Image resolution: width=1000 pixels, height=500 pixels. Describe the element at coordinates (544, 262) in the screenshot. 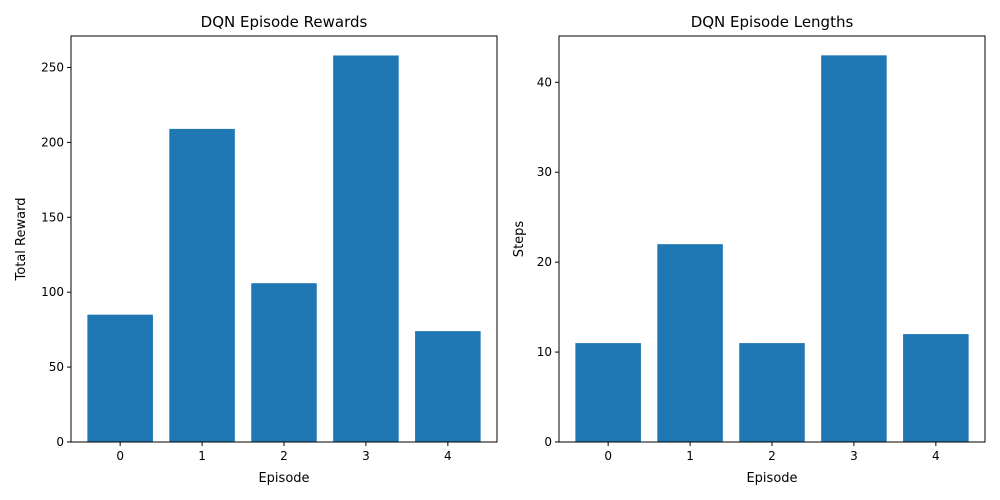

I see `lengths-y-tick-label: 20` at that location.